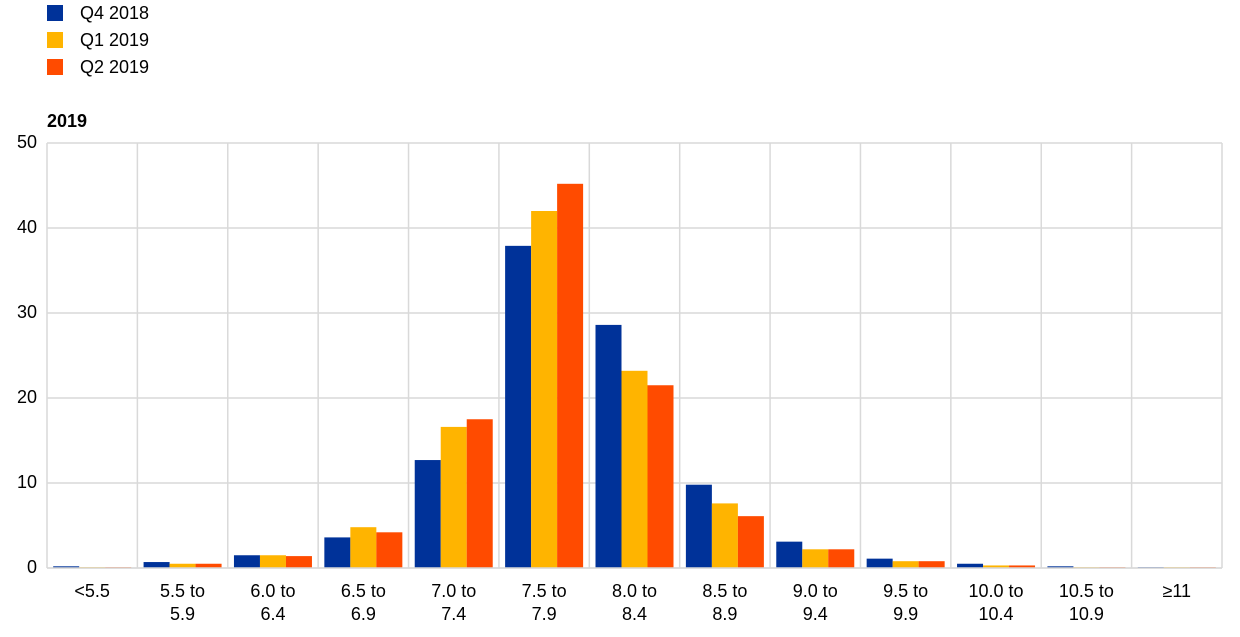  Describe the element at coordinates (906, 602) in the screenshot. I see `x-tick-label: 9.5 to 9.9` at that location.